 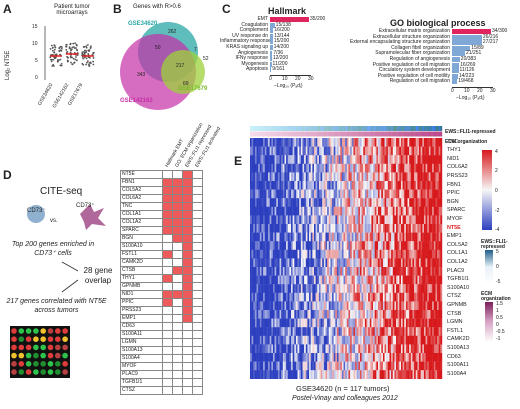 I want to click on bar-value: 7/36, so click(x=278, y=52).